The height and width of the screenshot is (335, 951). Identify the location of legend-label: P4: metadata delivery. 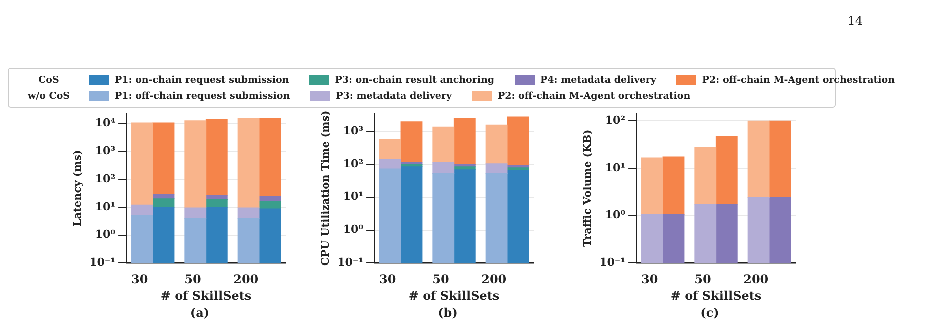
(598, 80).